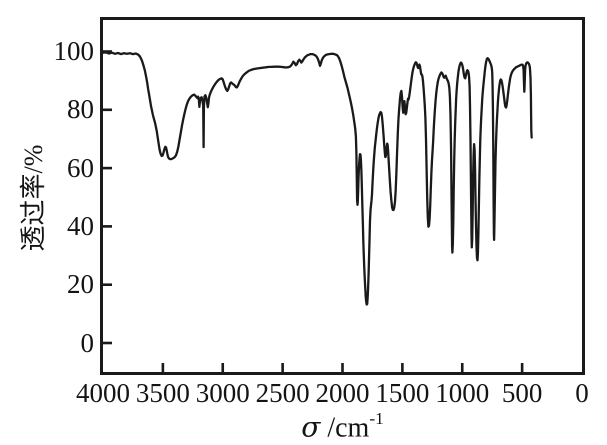 The image size is (607, 445). Describe the element at coordinates (222, 393) in the screenshot. I see `x-tick-label-3000: 3000` at that location.